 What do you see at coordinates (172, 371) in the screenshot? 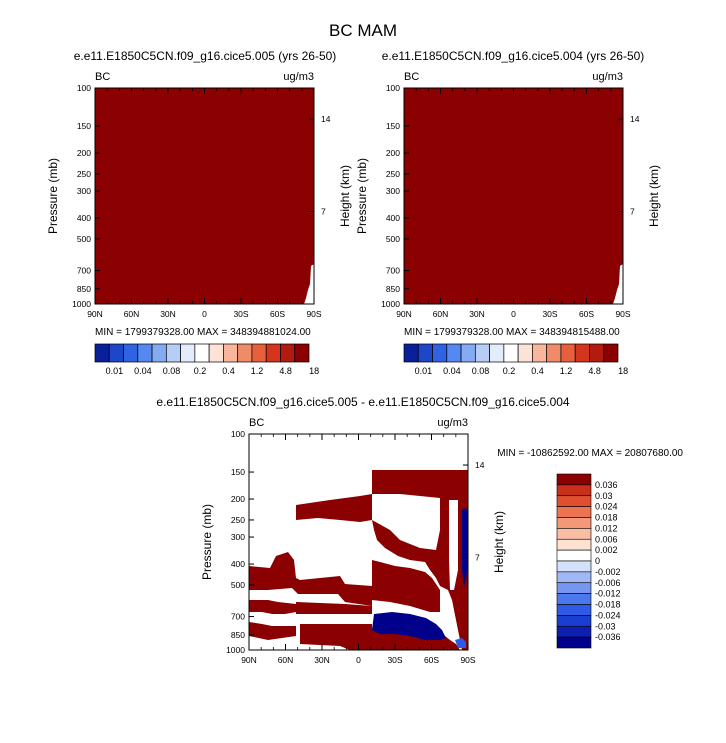
I see `colorbar-label: 0.08` at bounding box center [172, 371].